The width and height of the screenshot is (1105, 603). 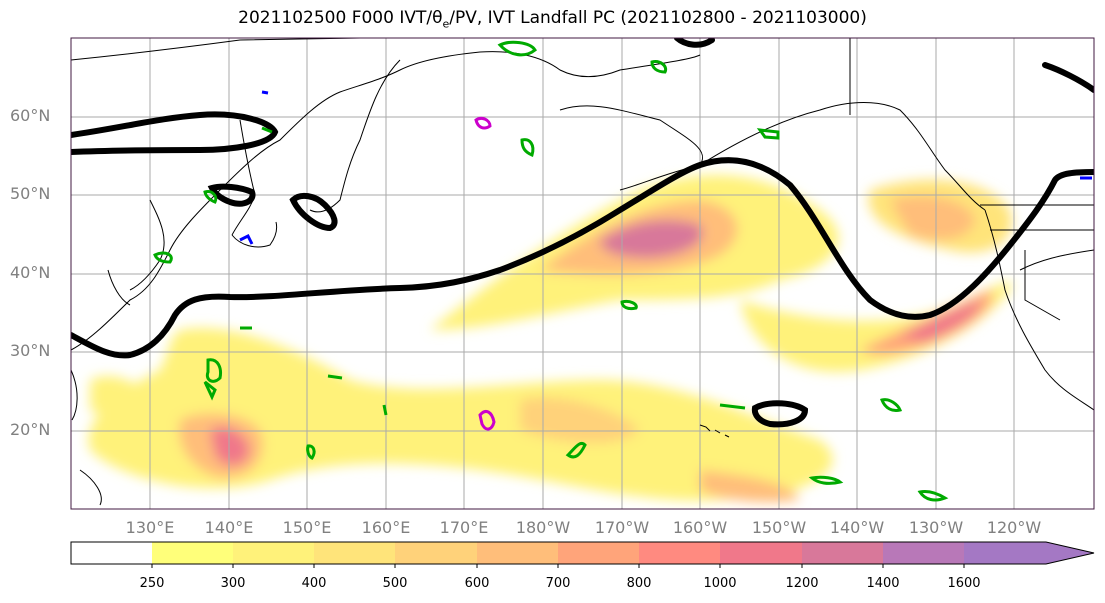 I want to click on colorbar-label-1200: 1200, so click(x=802, y=583).